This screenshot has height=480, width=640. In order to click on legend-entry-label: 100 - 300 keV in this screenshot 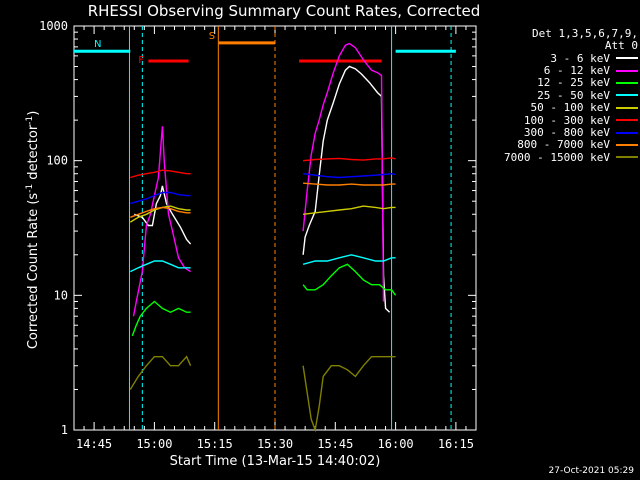, I will do `click(566, 120)`.